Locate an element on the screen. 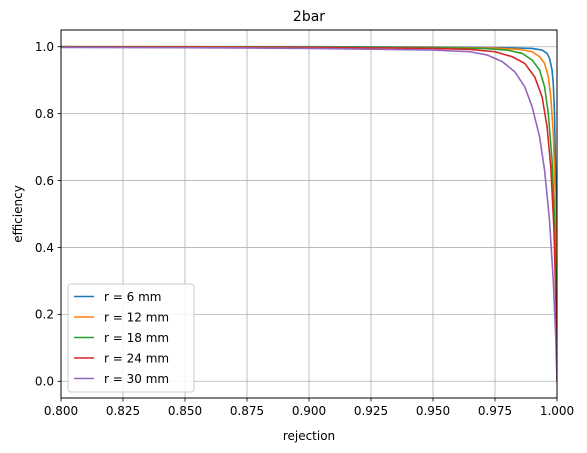 The height and width of the screenshot is (453, 587). legend-entry-label: r = 12 mm is located at coordinates (136, 317).